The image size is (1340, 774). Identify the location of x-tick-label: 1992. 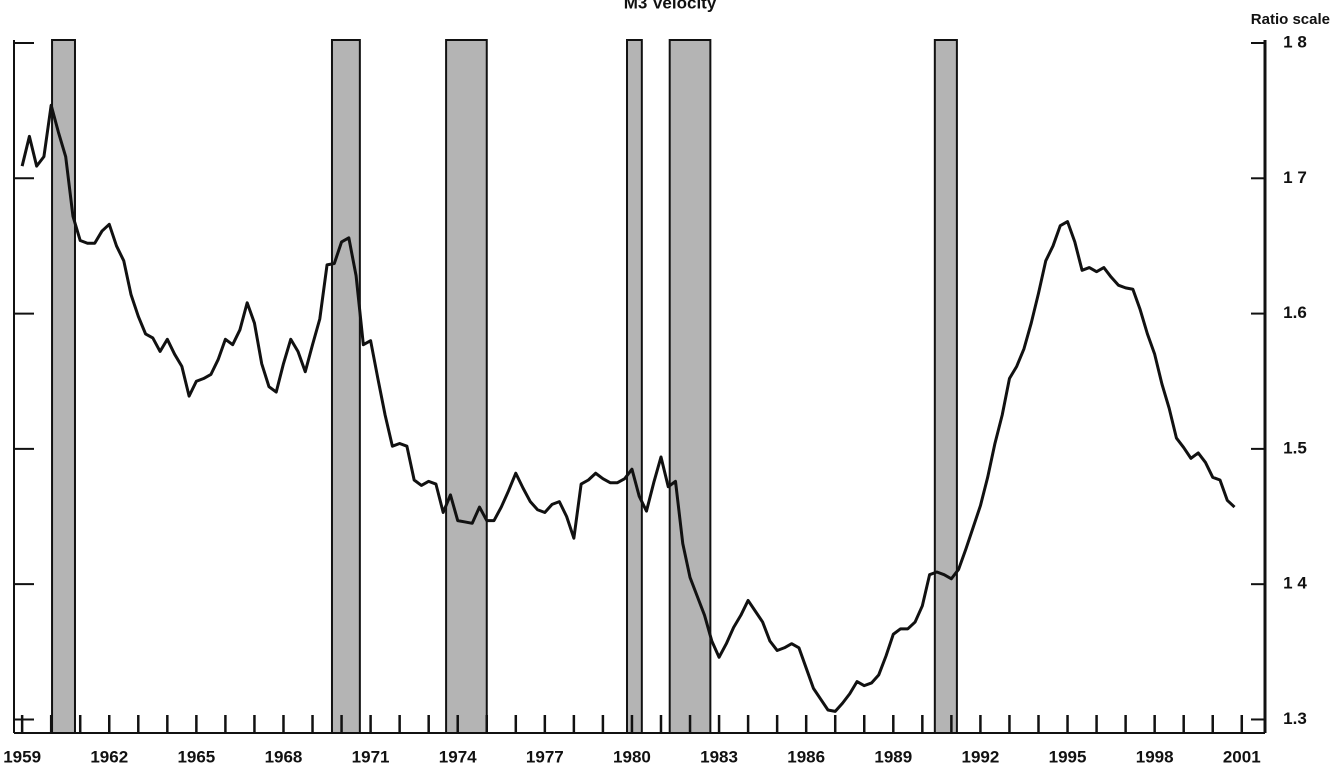
(981, 756).